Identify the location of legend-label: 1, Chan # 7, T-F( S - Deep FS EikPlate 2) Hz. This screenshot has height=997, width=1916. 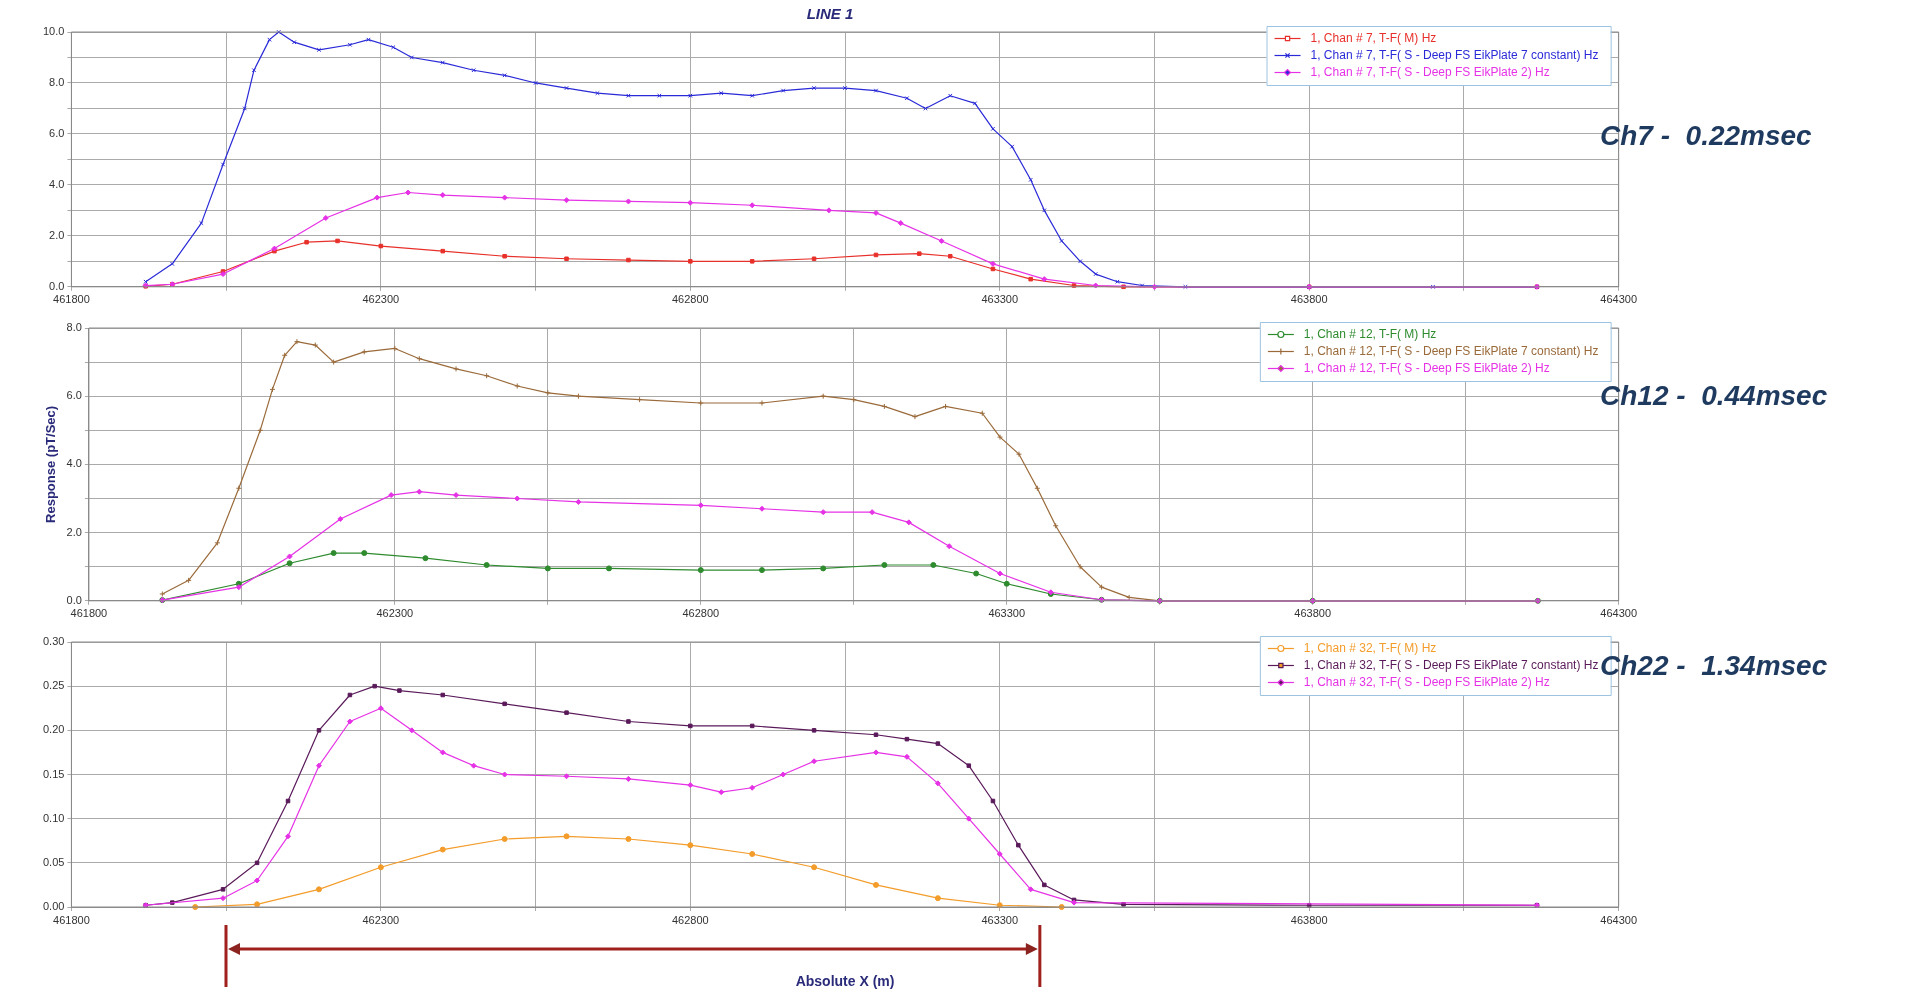
(1430, 71).